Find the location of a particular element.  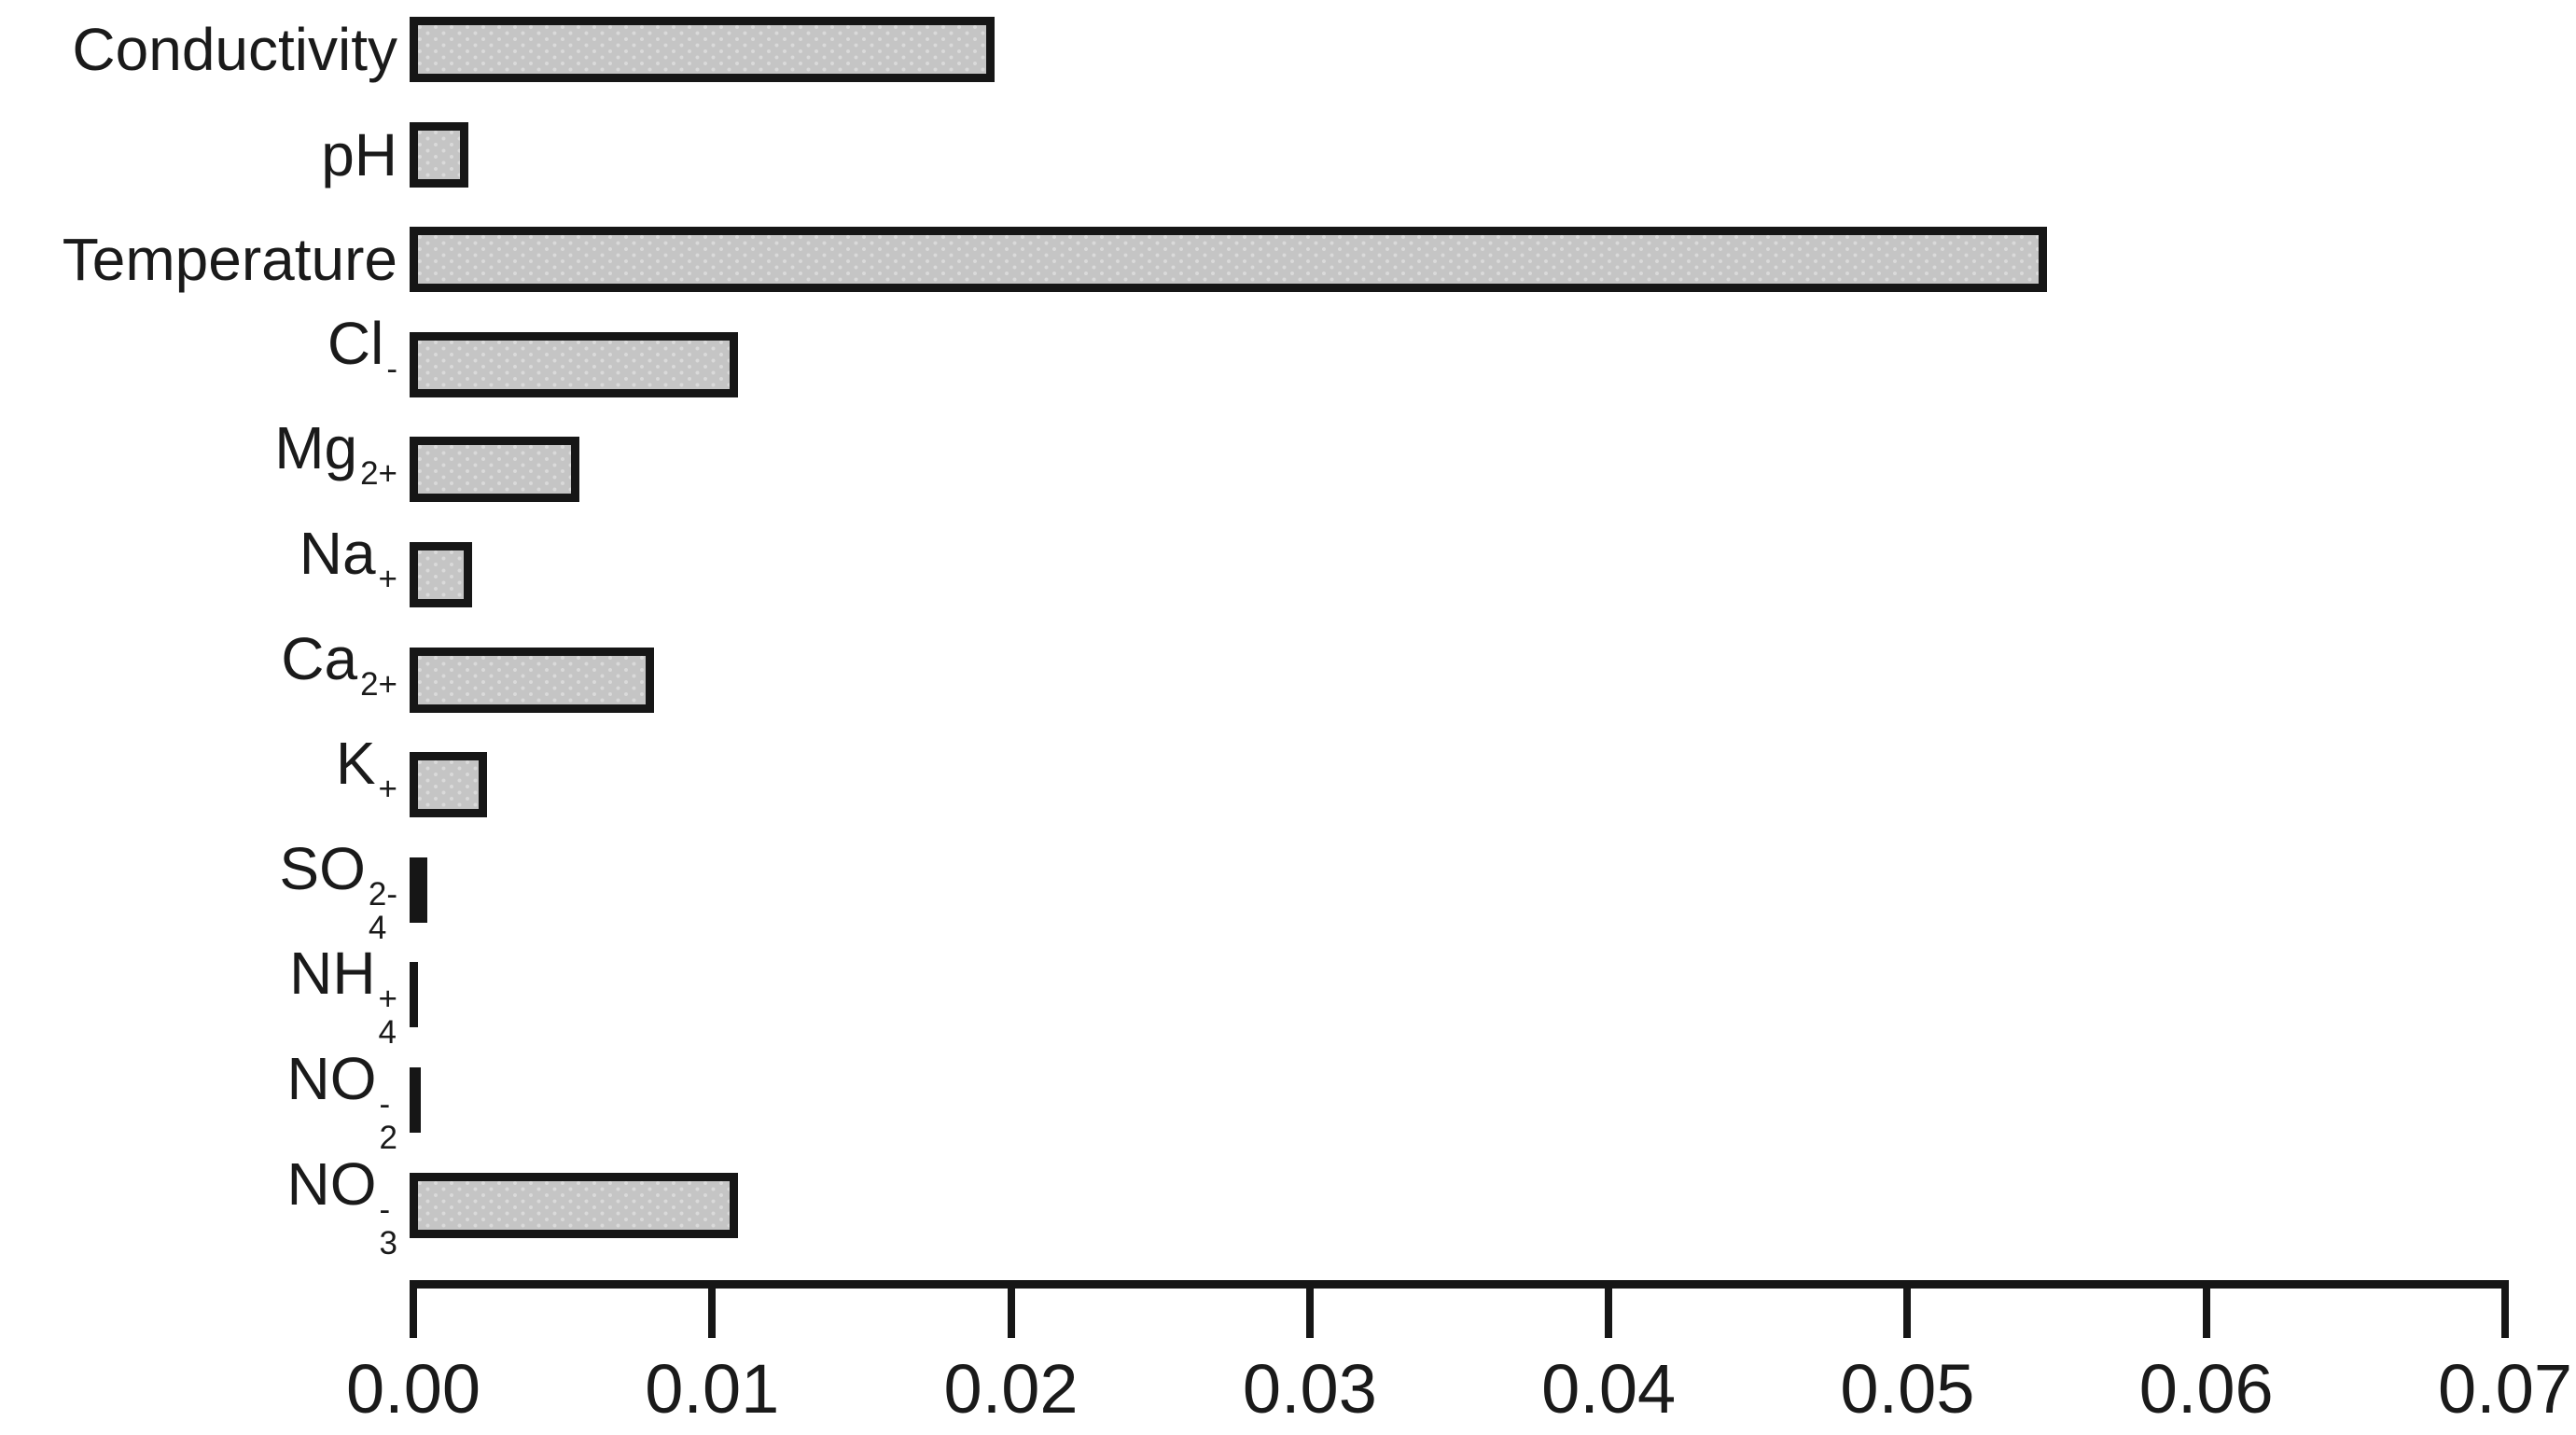

category-sup-sub: -3 is located at coordinates (388, 1226).